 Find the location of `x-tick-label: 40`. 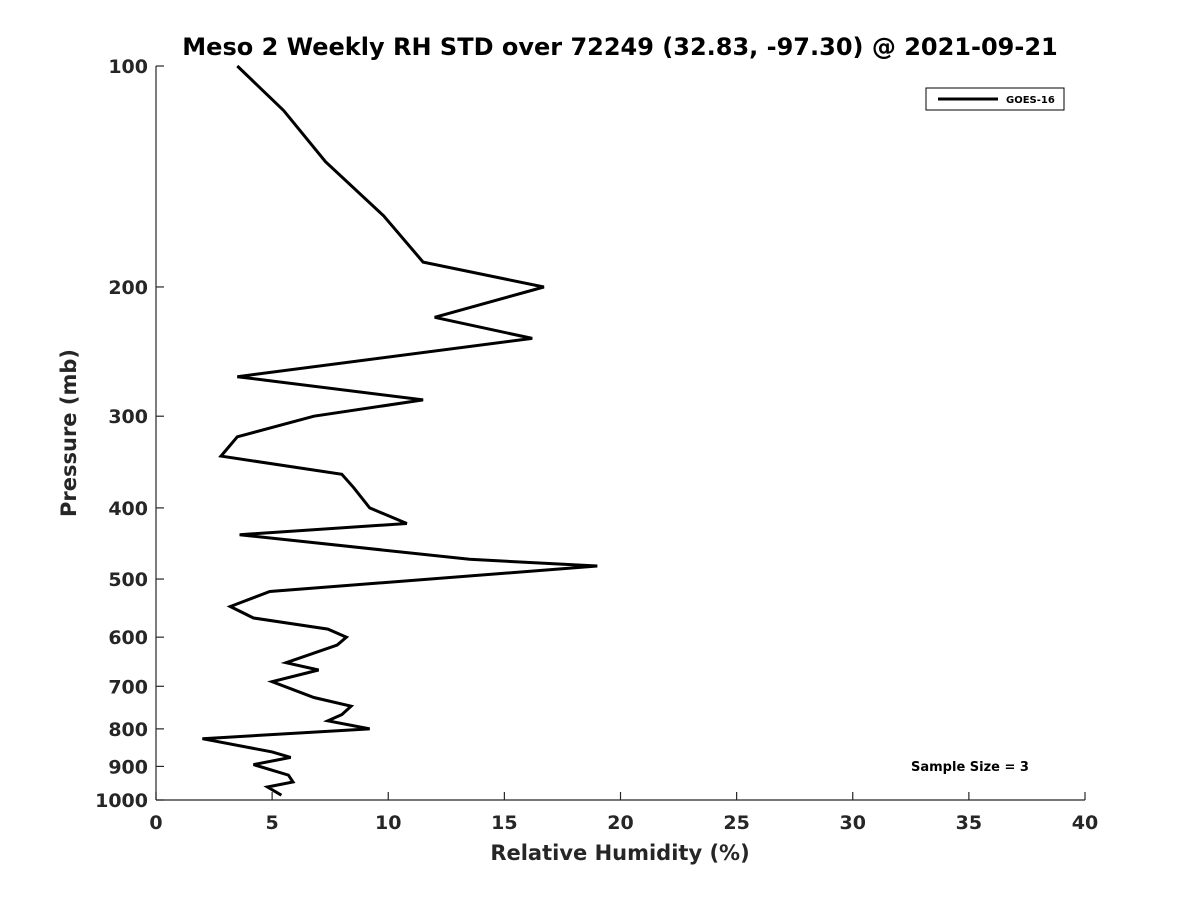

x-tick-label: 40 is located at coordinates (1085, 823).